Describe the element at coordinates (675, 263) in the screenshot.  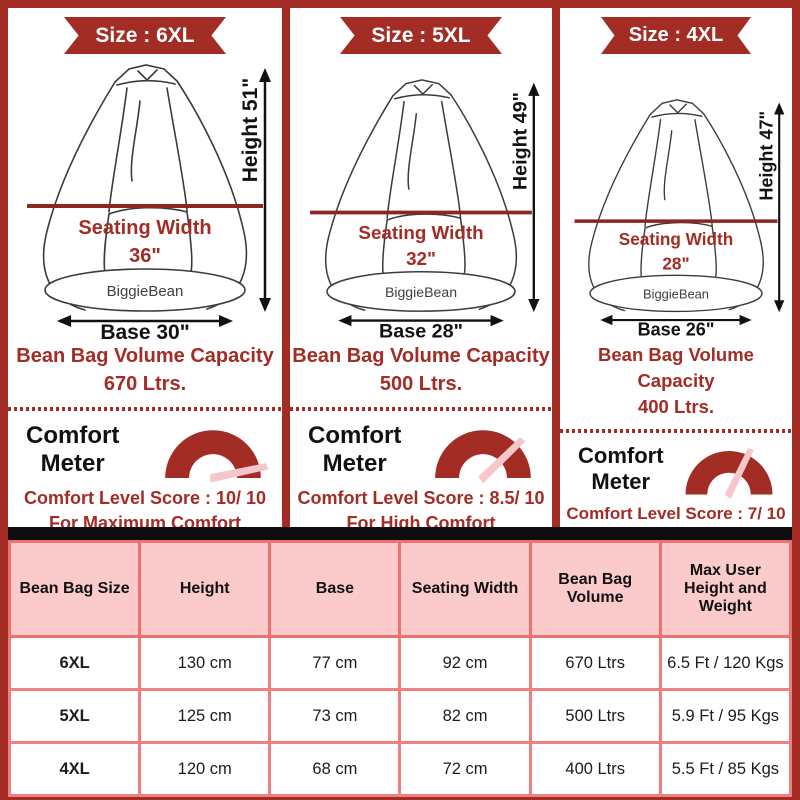
I see `seating-width-value: 28"` at that location.